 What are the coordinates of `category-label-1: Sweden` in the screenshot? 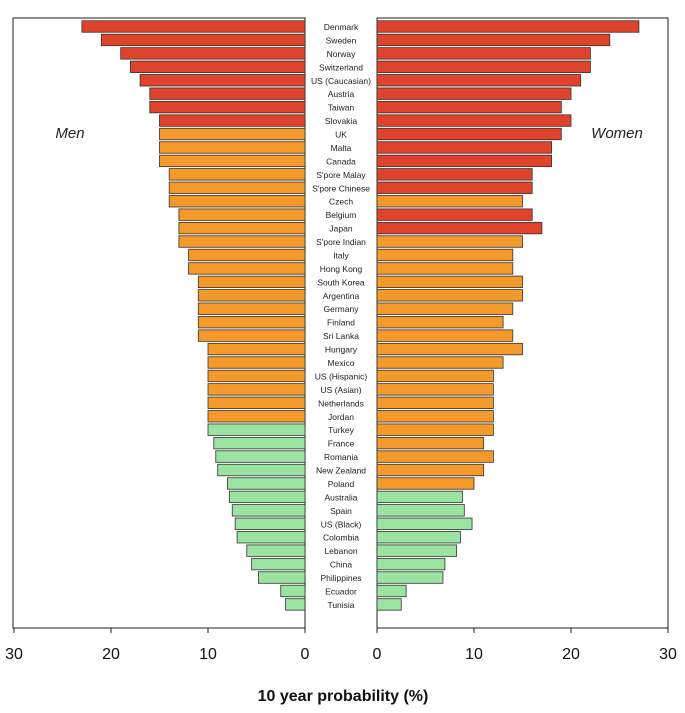 It's located at (341, 40).